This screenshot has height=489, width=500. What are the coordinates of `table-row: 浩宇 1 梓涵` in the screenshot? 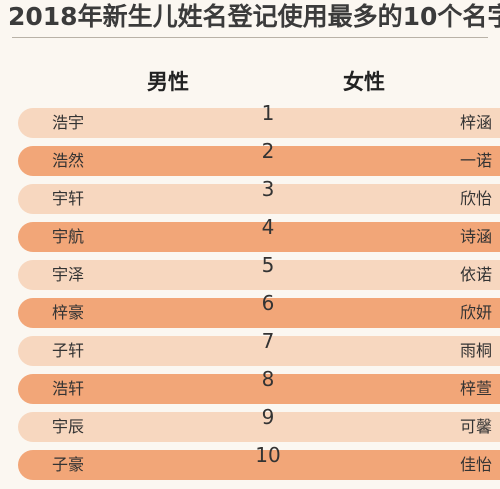 It's located at (259, 119).